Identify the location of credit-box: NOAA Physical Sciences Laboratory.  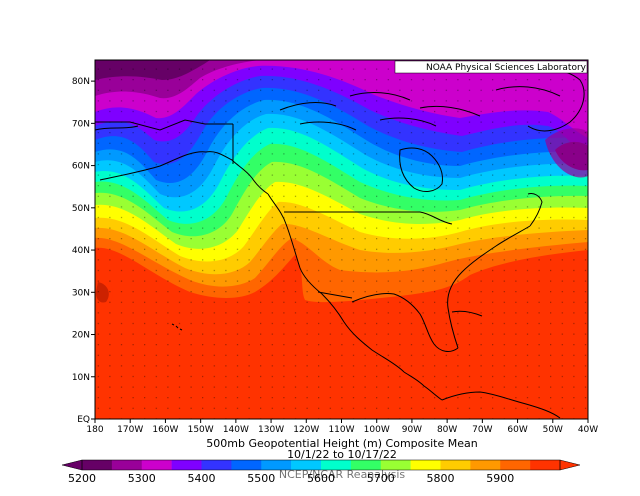
(491, 67).